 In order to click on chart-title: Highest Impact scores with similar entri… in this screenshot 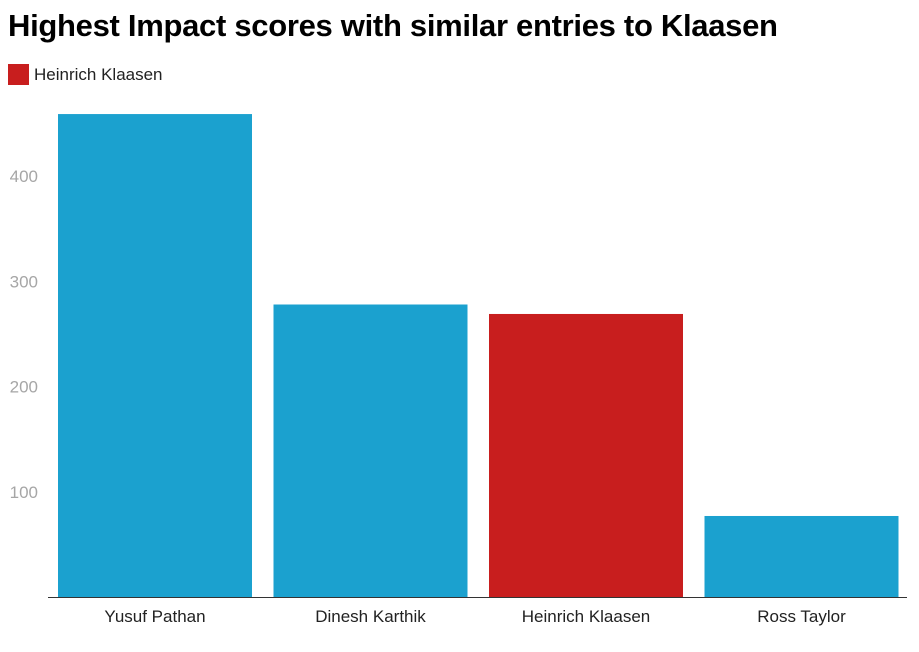, I will do `click(393, 25)`.